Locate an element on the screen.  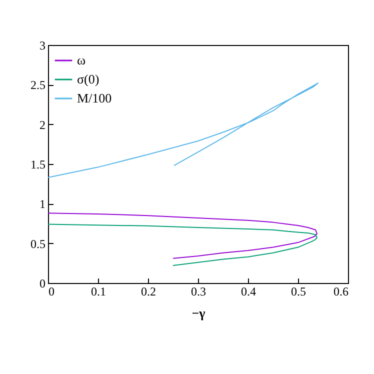
y-tick-label: 2.5 is located at coordinates (38, 85).